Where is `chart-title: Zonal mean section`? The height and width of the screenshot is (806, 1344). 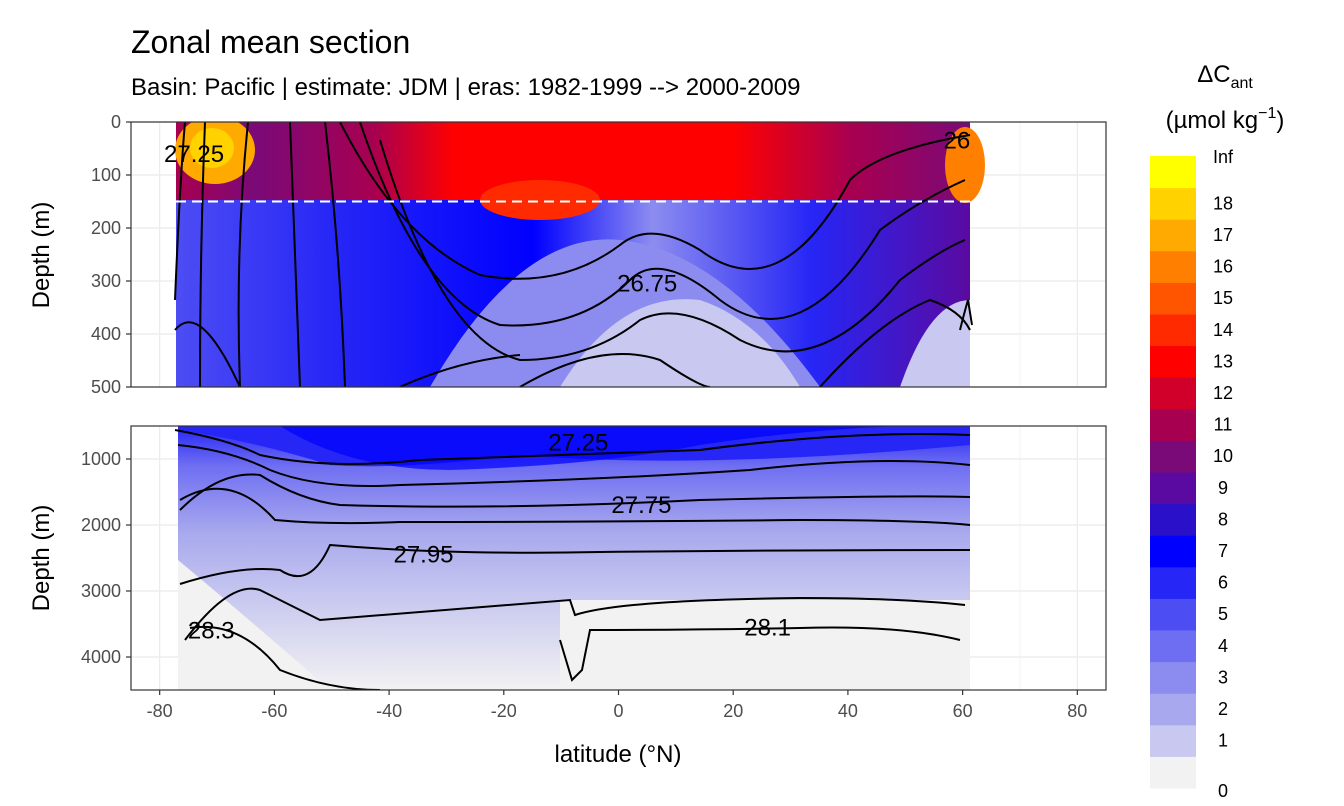
chart-title: Zonal mean section is located at coordinates (271, 42).